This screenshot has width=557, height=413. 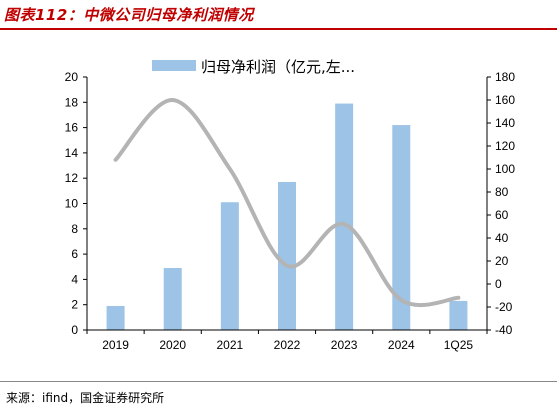 What do you see at coordinates (172, 345) in the screenshot?
I see `x-tick-label: 2020` at bounding box center [172, 345].